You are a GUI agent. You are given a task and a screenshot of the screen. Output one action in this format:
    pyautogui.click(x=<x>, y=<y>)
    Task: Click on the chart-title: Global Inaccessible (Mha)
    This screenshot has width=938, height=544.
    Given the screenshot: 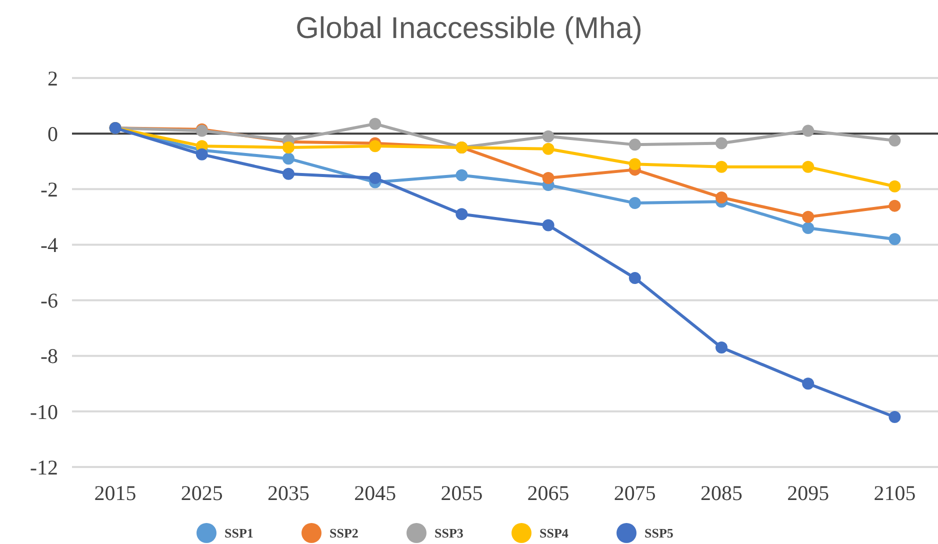 What is the action you would take?
    pyautogui.click(x=469, y=28)
    